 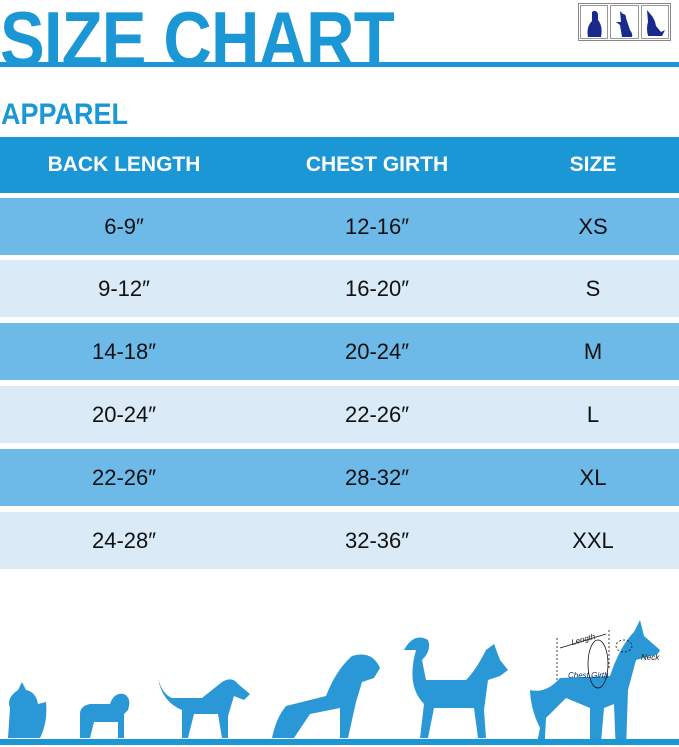 I want to click on pomeranian-icon, so click(x=27, y=710).